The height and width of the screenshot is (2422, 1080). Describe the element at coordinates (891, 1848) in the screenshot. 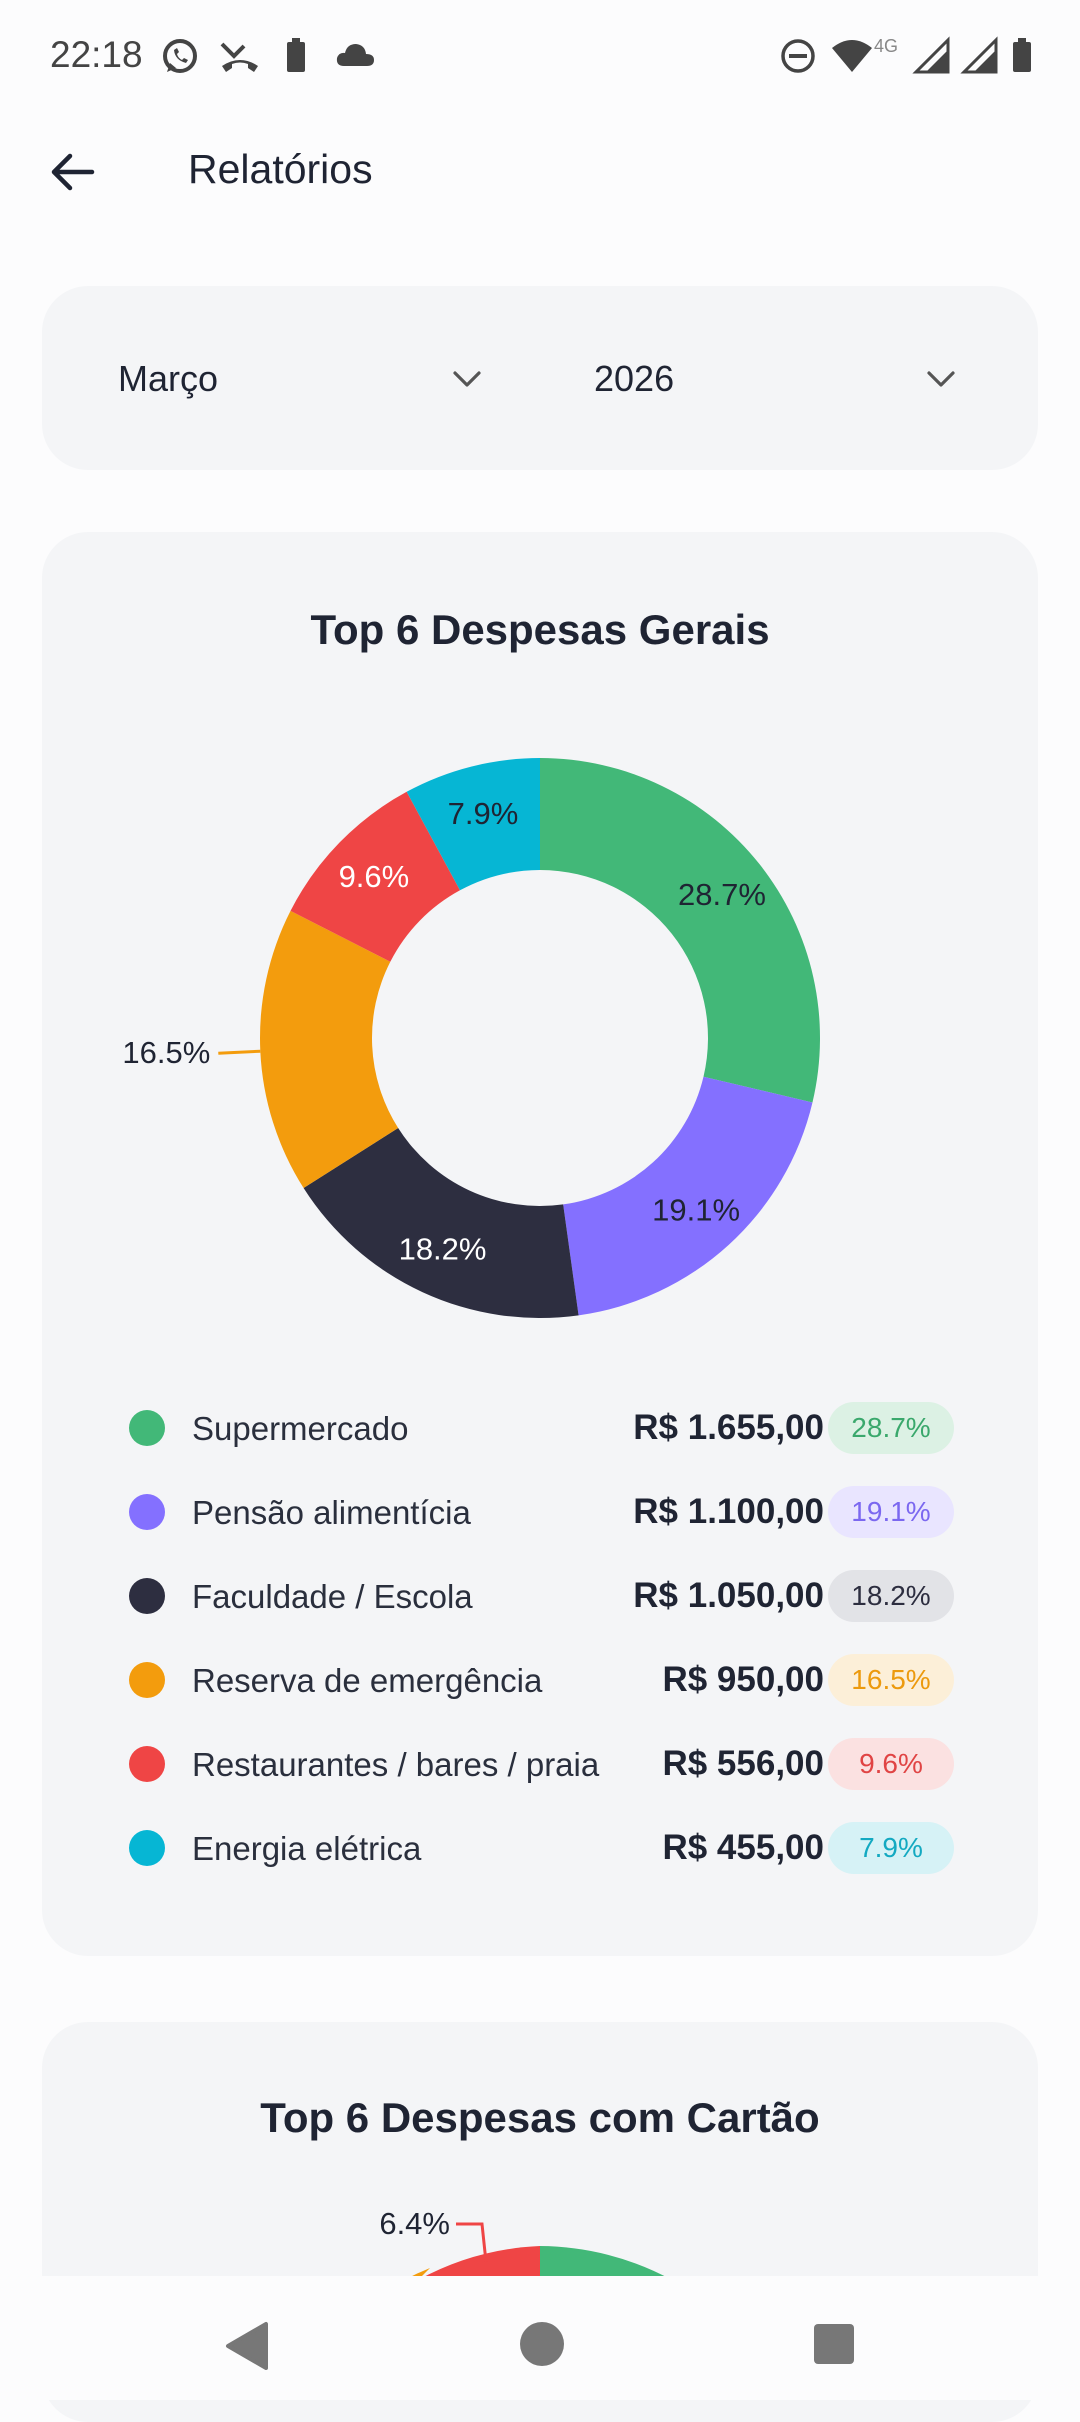

I see `legend-percent-badge: 7.9%` at that location.